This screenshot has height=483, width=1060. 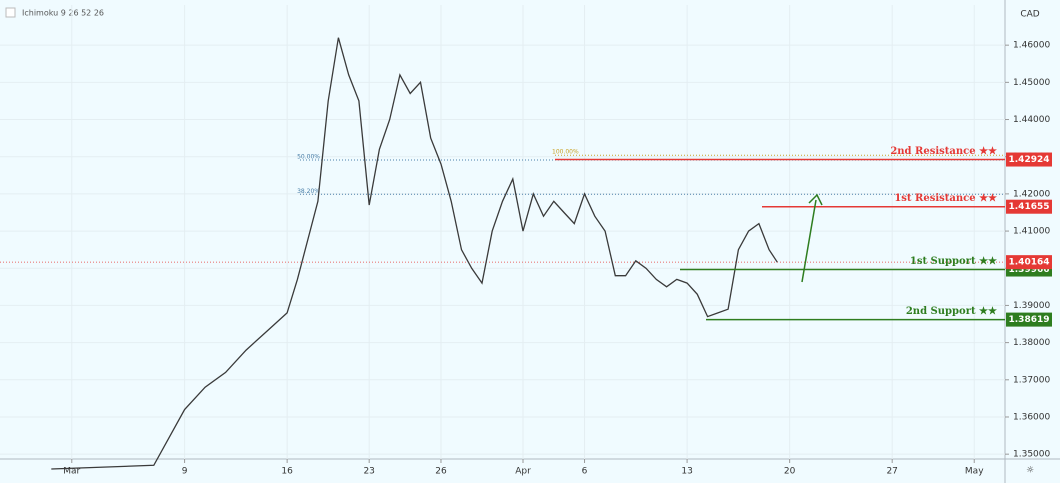 I want to click on y-tick-label: 1.37000, so click(x=1031, y=380).